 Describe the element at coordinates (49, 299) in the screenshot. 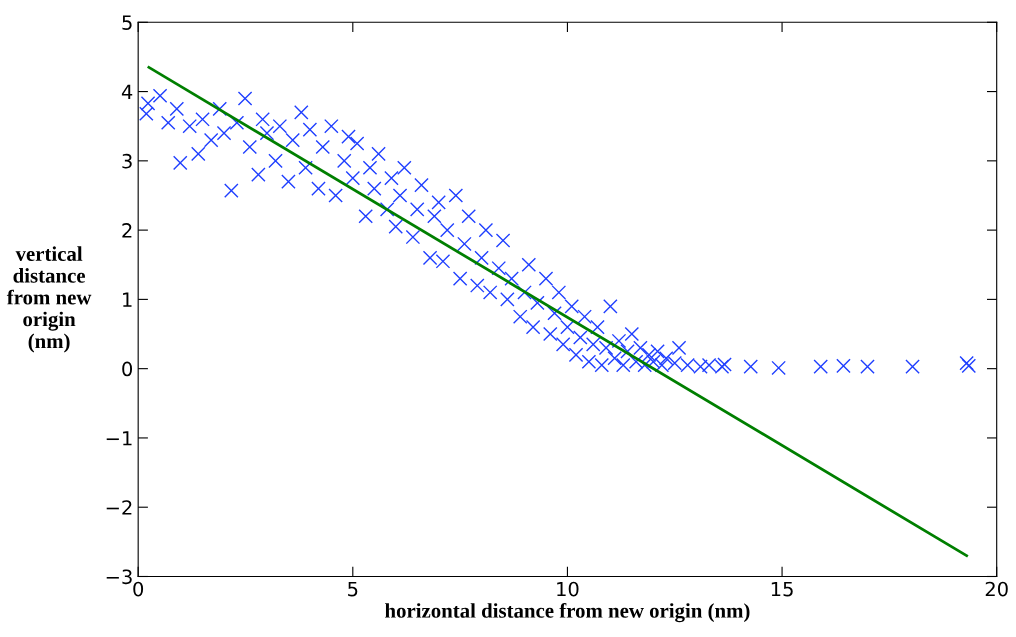

I see `y-axis-title: vertical distance from new origin (nm)` at that location.